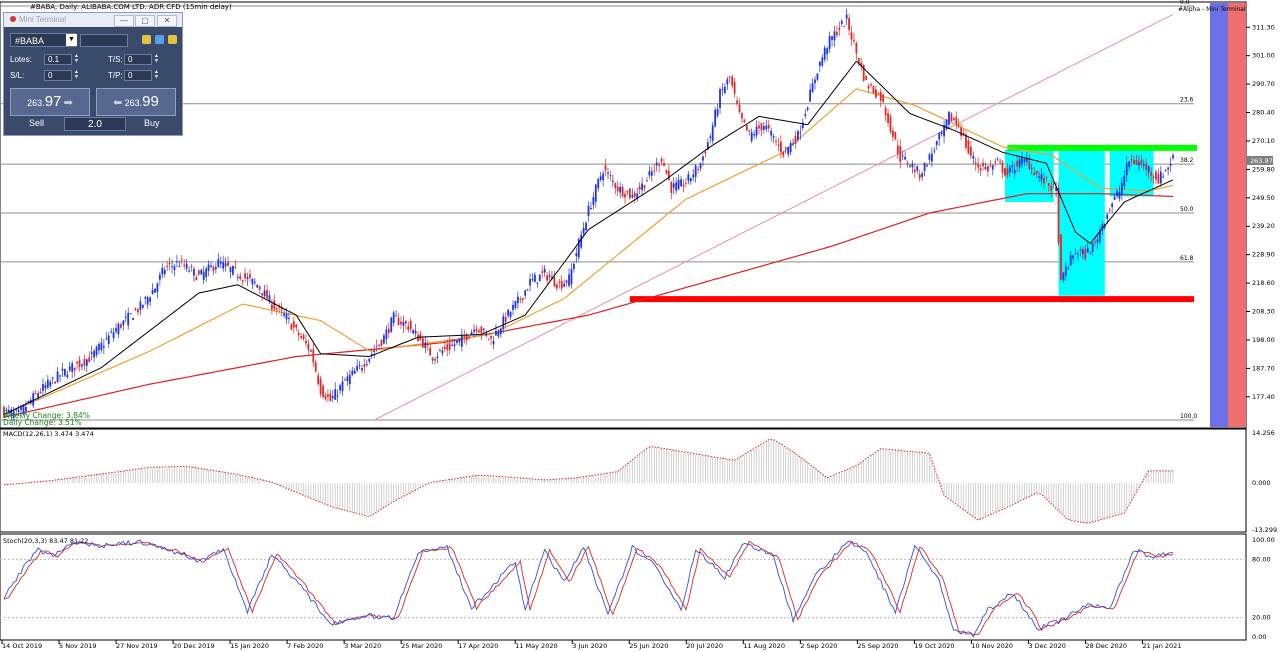  What do you see at coordinates (145, 21) in the screenshot?
I see `restore-button: ▢` at bounding box center [145, 21].